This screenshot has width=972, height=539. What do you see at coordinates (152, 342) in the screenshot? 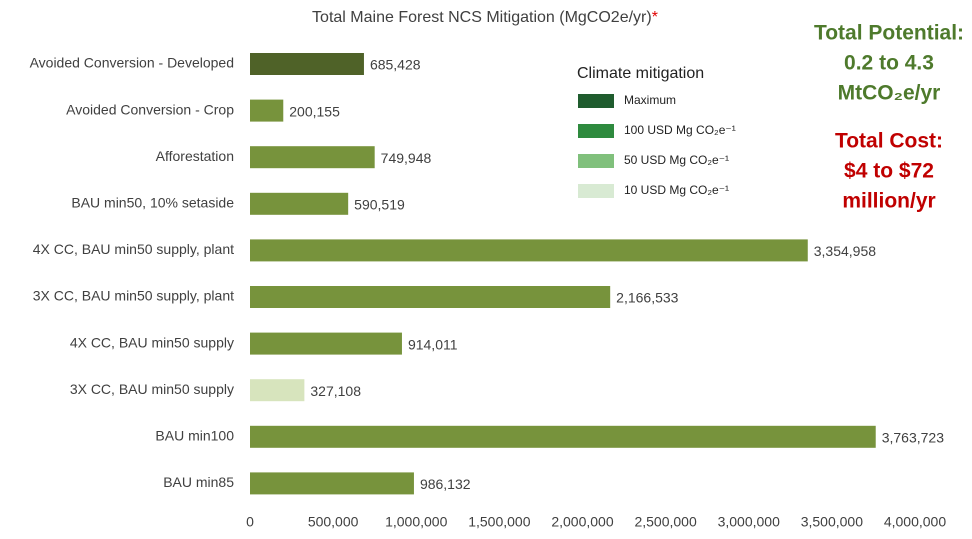
I see `y-tick-label: 4X CC, BAU min50 supply` at bounding box center [152, 342].